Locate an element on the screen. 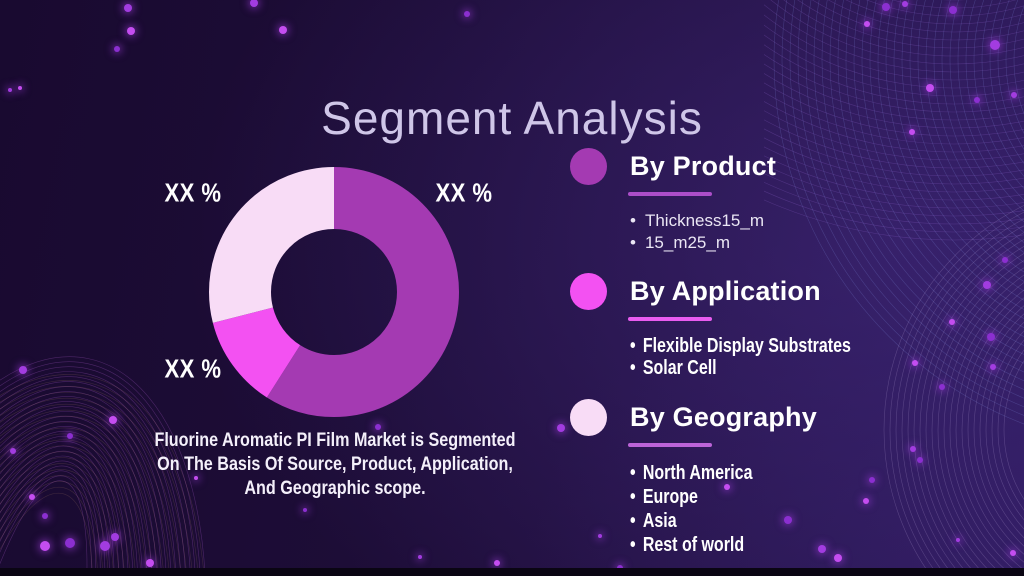  geography-items-list: North America Europe Asia Rest of world is located at coordinates (790, 509).